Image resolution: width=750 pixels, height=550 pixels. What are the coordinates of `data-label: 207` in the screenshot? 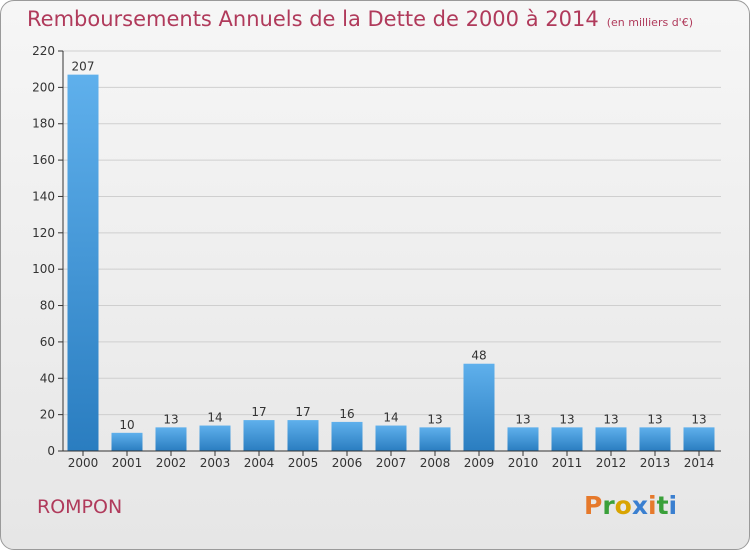 It's located at (83, 67).